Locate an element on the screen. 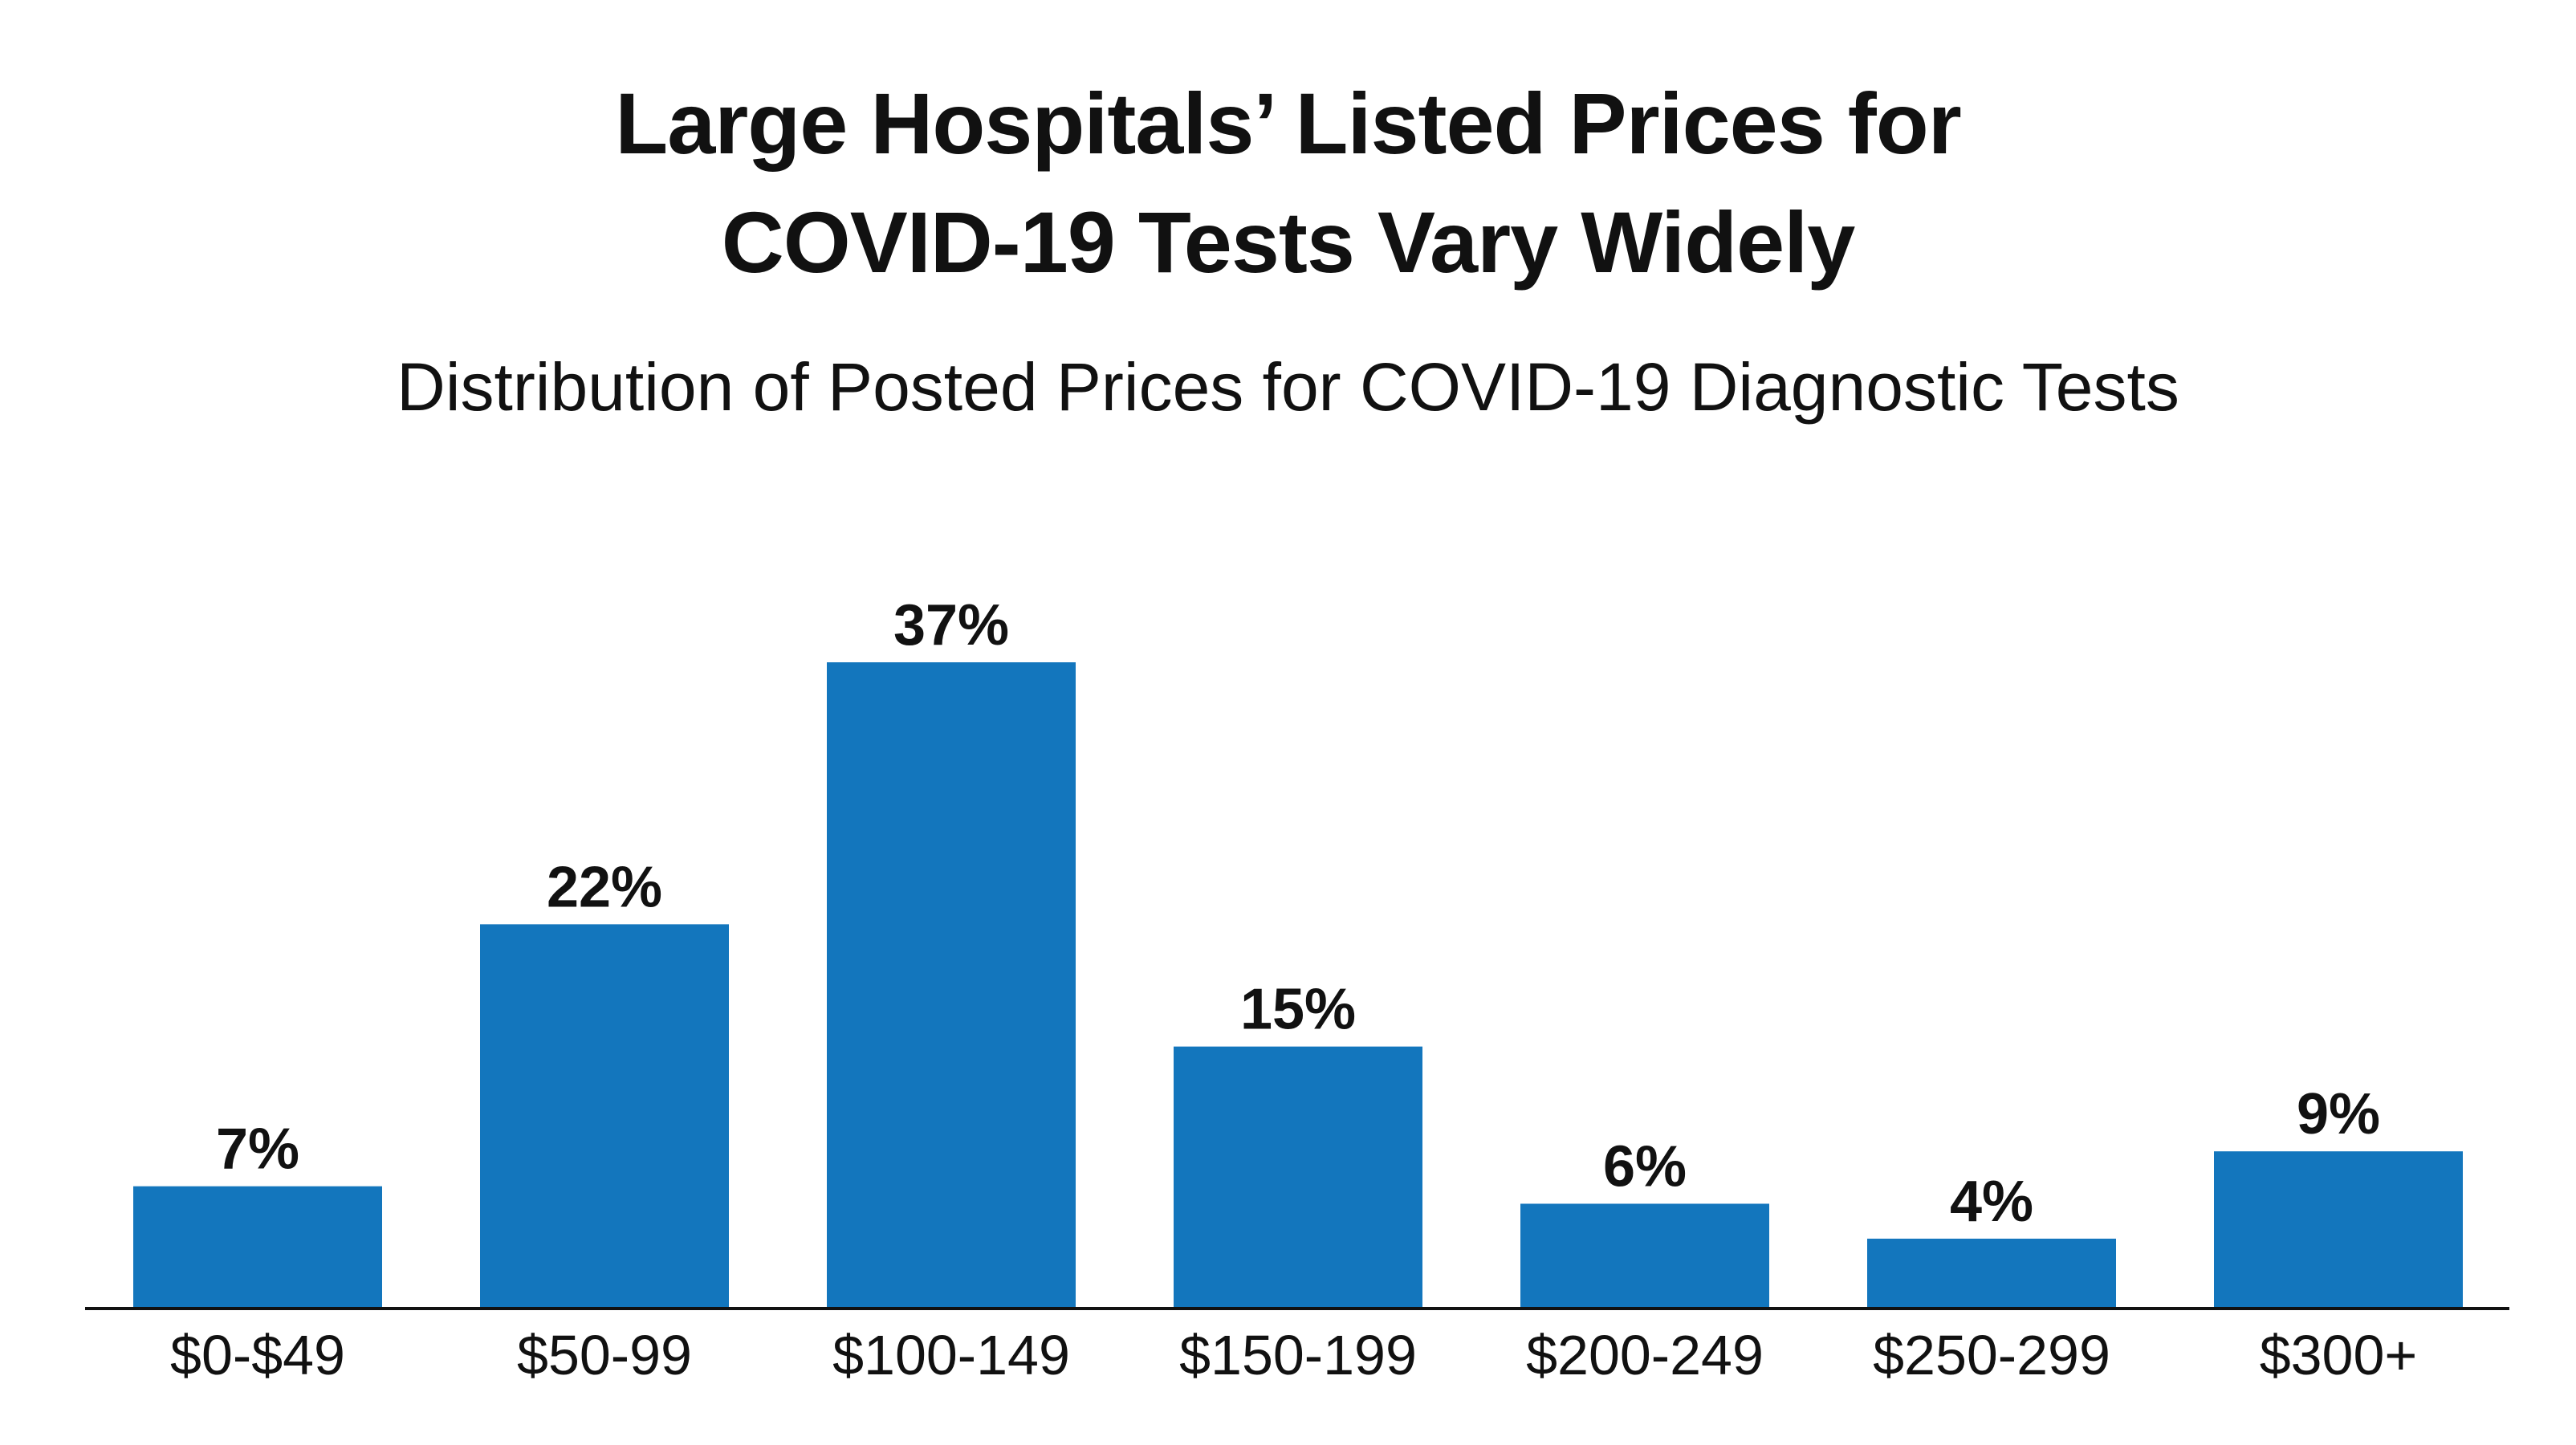 This screenshot has width=2576, height=1445. x-tick-label-7: $300+ is located at coordinates (2339, 1355).